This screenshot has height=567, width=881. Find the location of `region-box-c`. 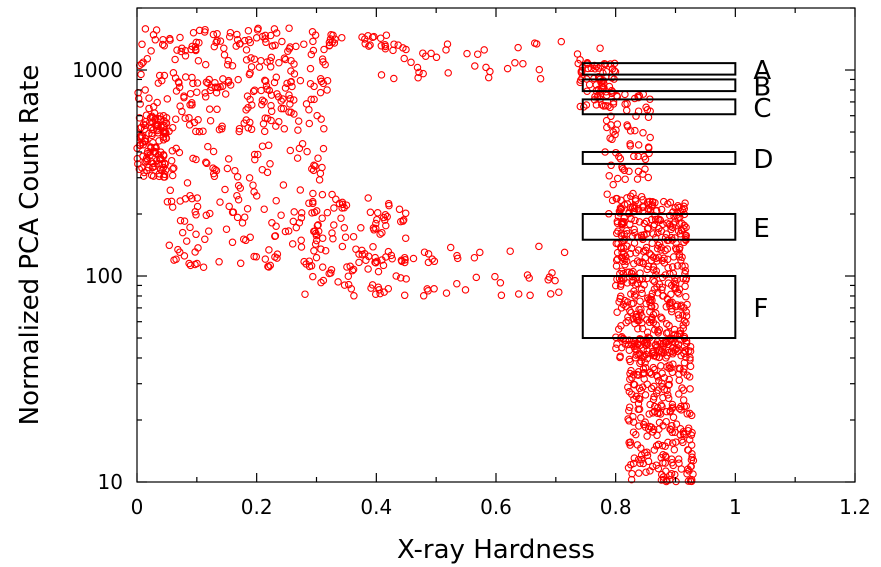

region-box-c is located at coordinates (659, 107).